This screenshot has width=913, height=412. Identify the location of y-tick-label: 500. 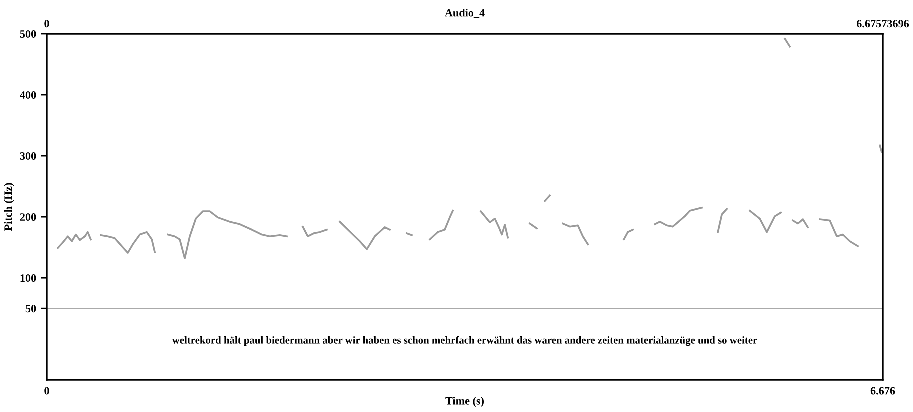
(28, 34).